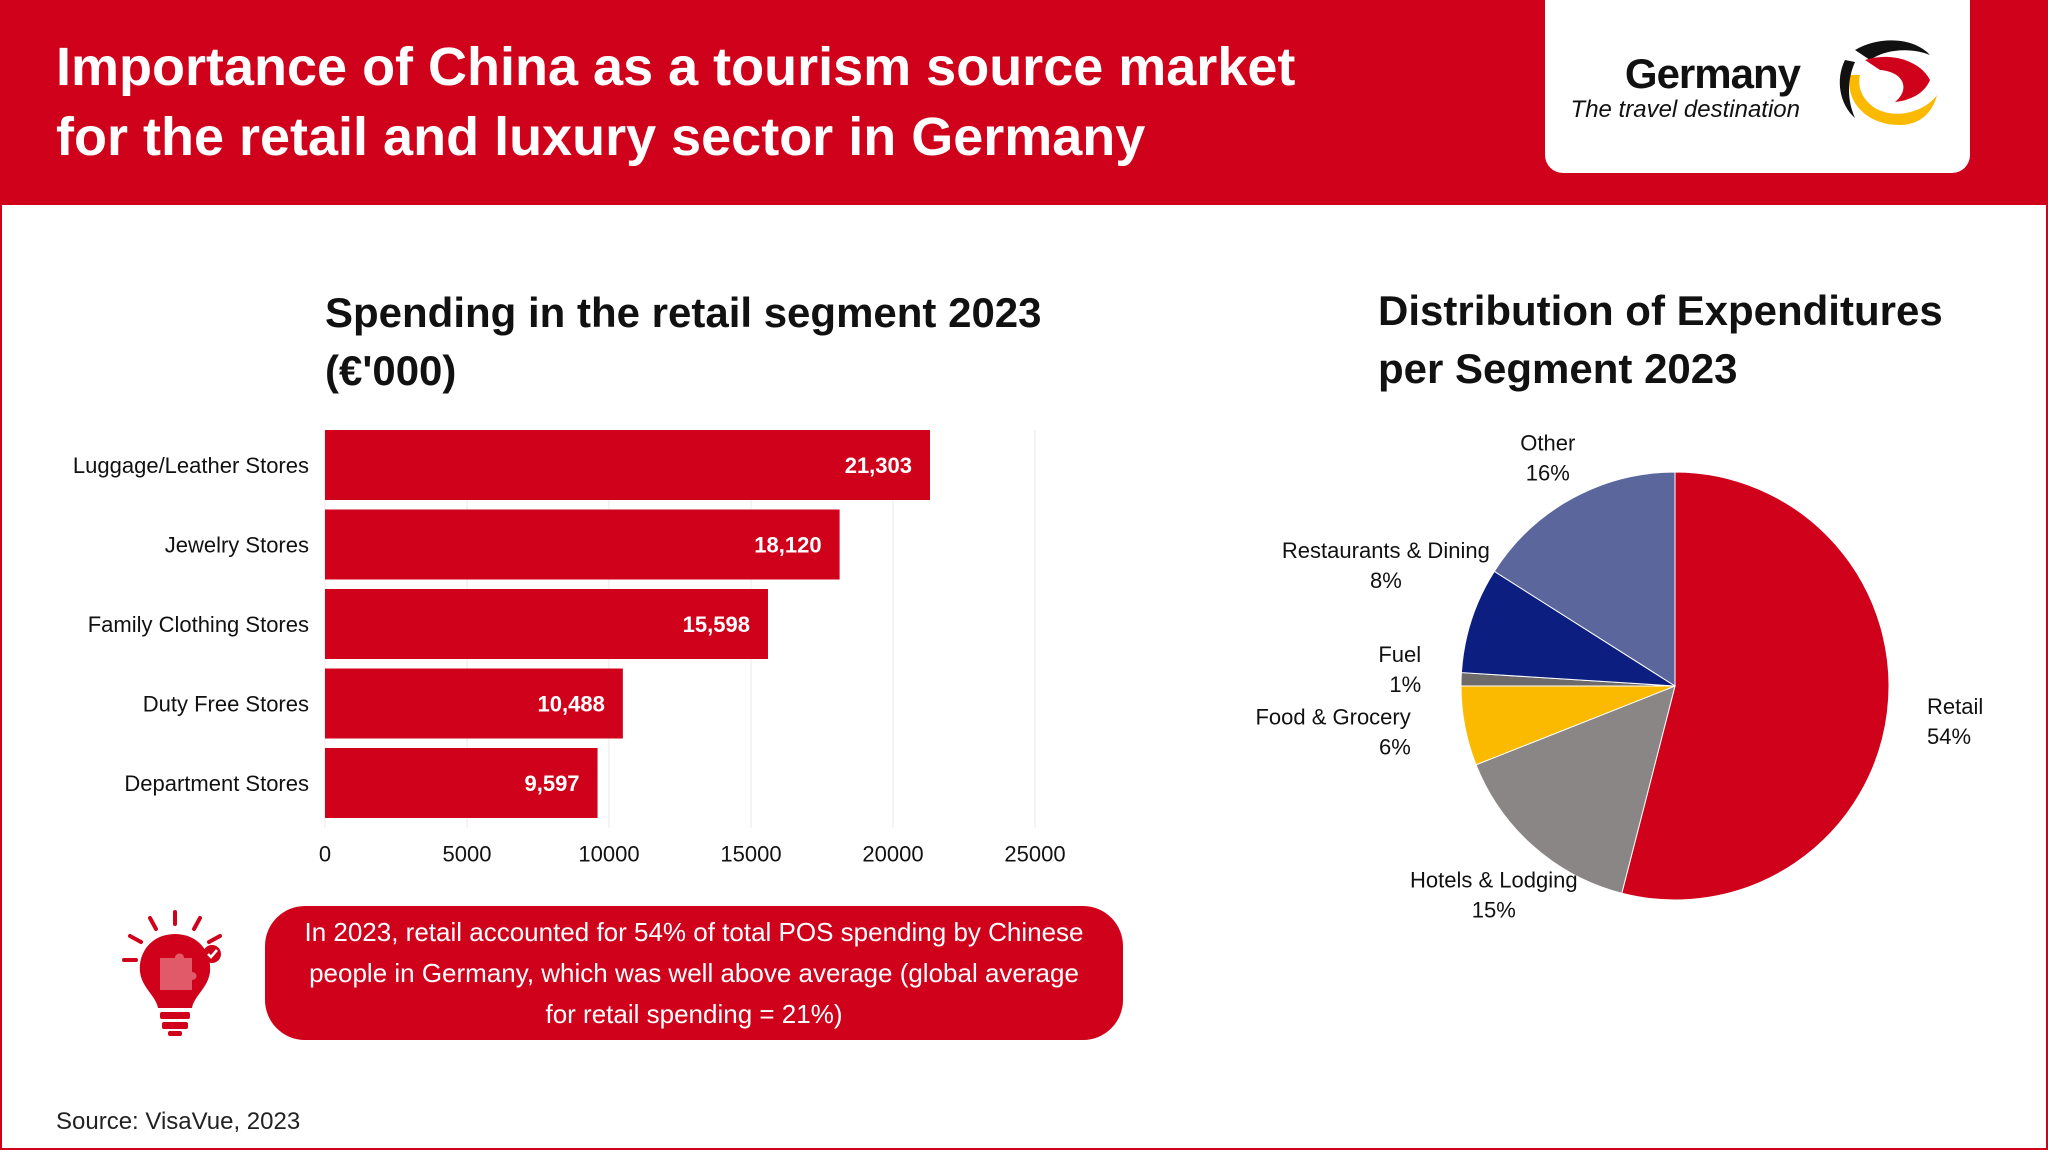  I want to click on x-tick-label: 5000, so click(467, 854).